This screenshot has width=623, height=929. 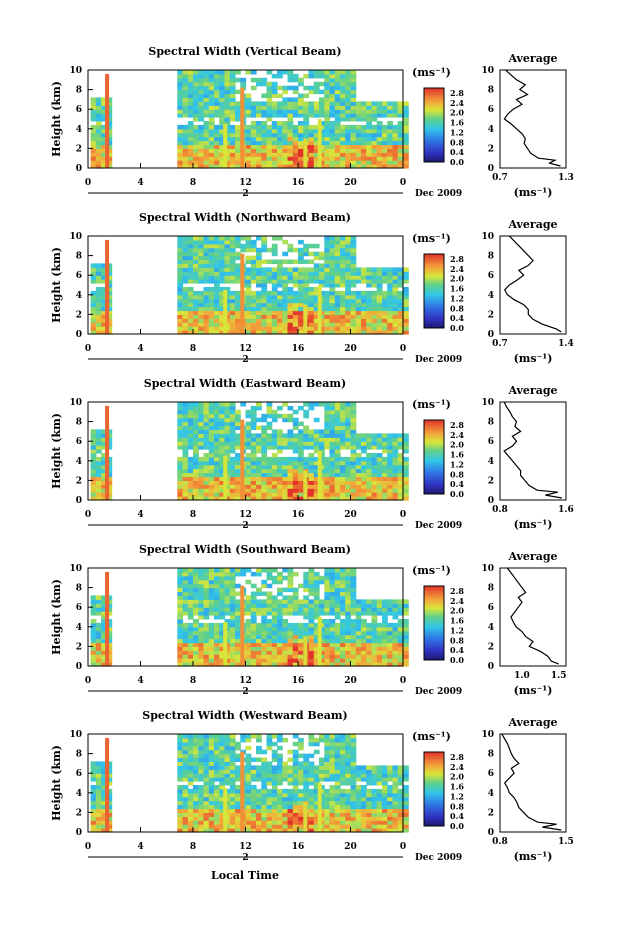 What do you see at coordinates (457, 162) in the screenshot?
I see `colorbar-tick-label: 0.0` at bounding box center [457, 162].